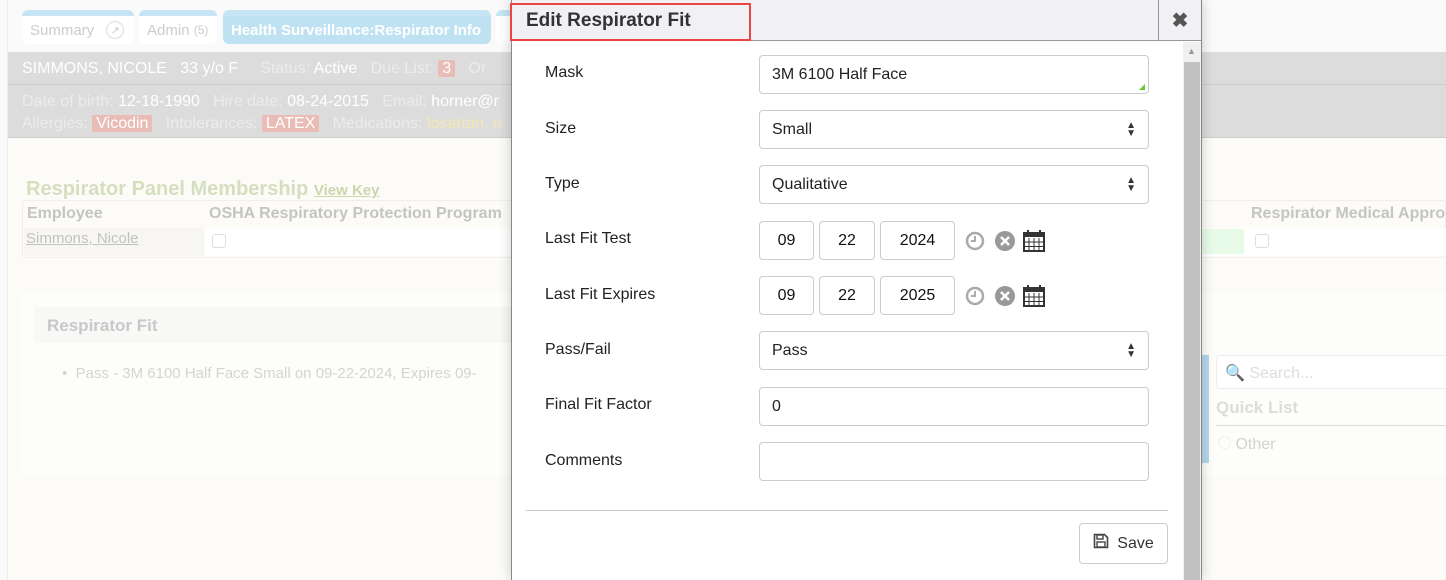 This screenshot has height=580, width=1446. Describe the element at coordinates (465, 101) in the screenshot. I see `email-value: horner@r` at that location.